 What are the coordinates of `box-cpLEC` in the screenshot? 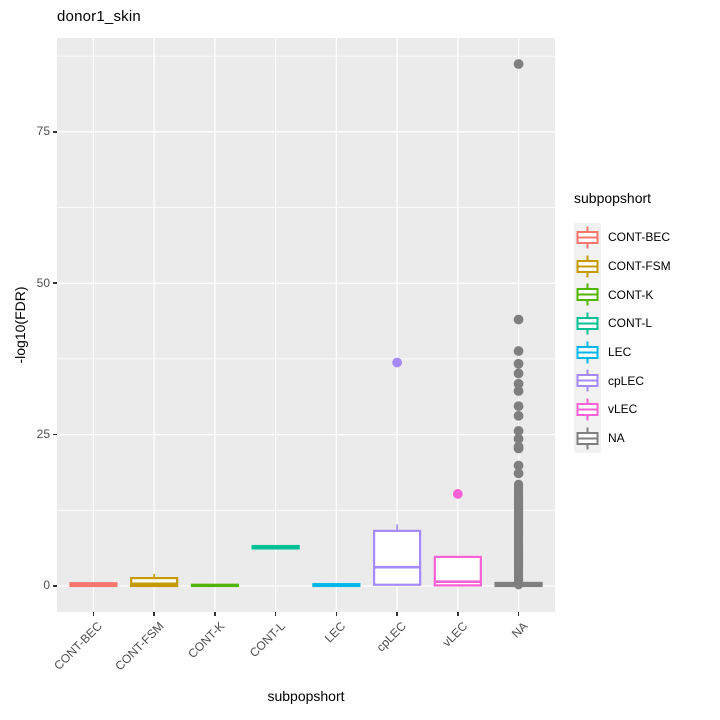 It's located at (397, 557).